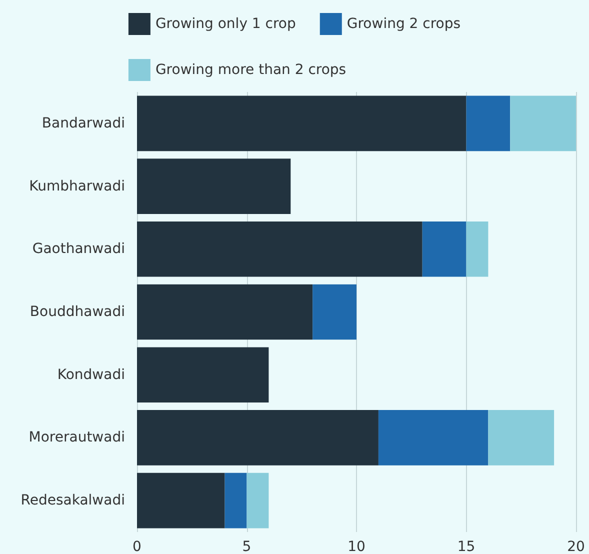 The image size is (589, 554). Describe the element at coordinates (250, 70) in the screenshot. I see `legend-label: Growing more than 2 crops` at that location.